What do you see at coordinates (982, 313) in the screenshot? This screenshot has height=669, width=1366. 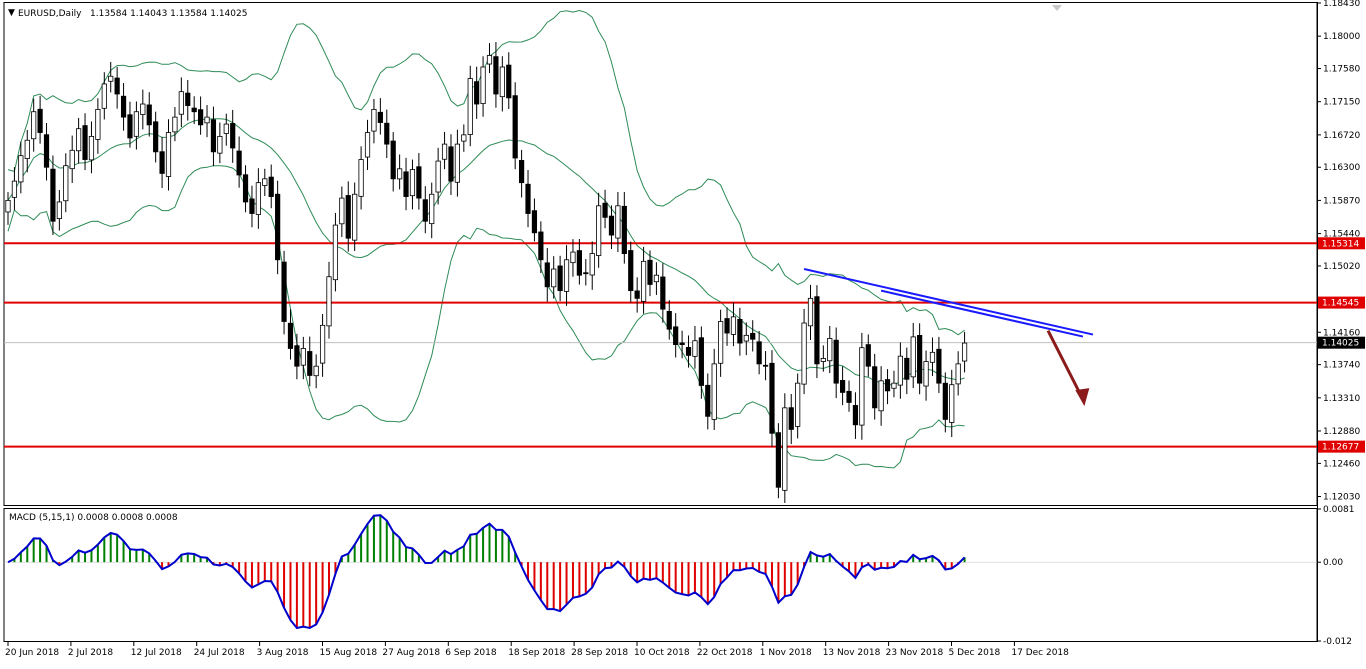 I see `trendline-secondary` at bounding box center [982, 313].